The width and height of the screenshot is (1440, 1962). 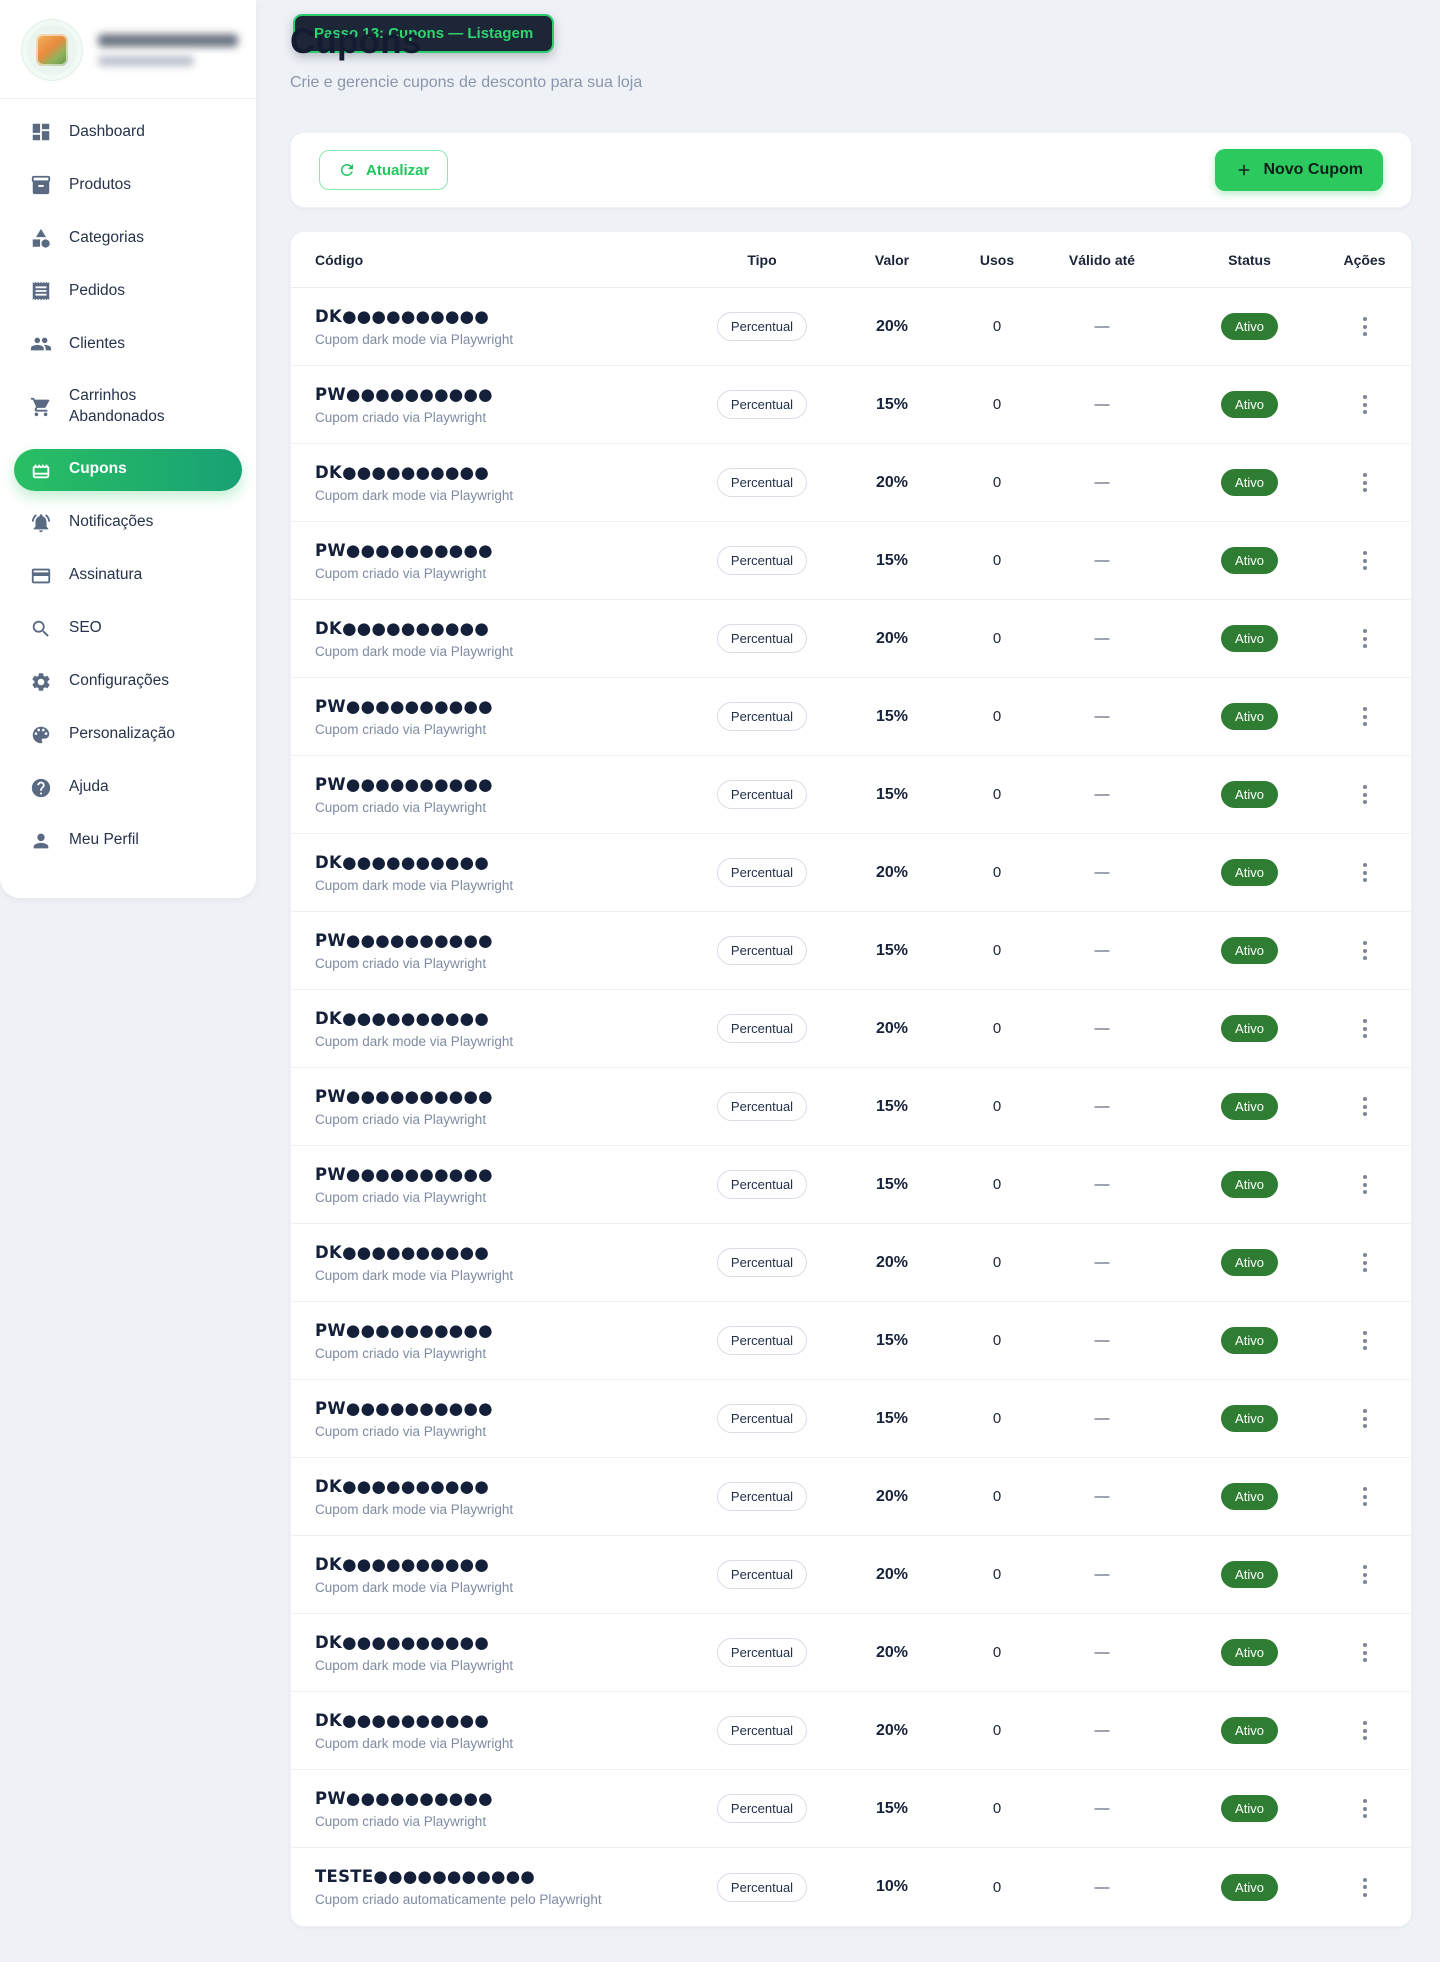 I want to click on sidebar-item-label: Produtos, so click(x=100, y=184).